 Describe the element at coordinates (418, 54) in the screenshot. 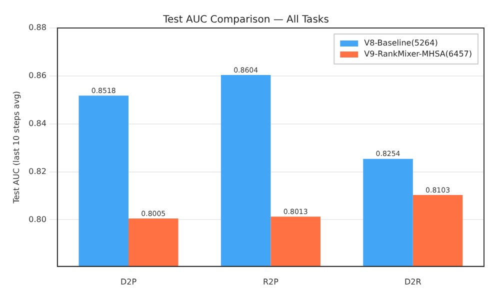

I see `legend-label: V9-RankMixer-MHSA(6457)` at that location.